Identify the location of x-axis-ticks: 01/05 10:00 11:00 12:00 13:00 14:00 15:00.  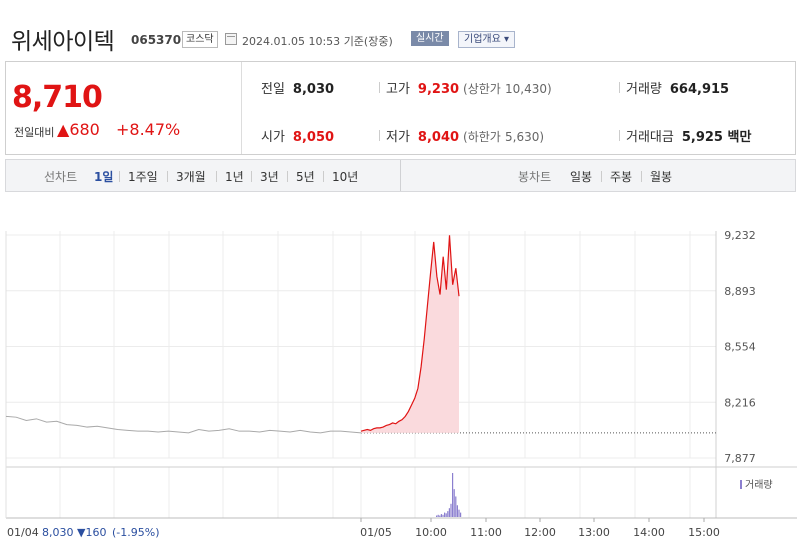
(540, 528).